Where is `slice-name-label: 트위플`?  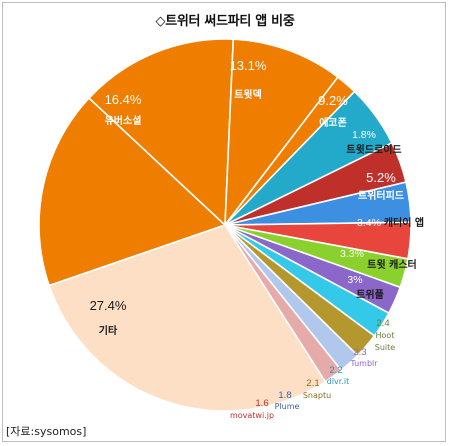
slice-name-label: 트위플 is located at coordinates (370, 294).